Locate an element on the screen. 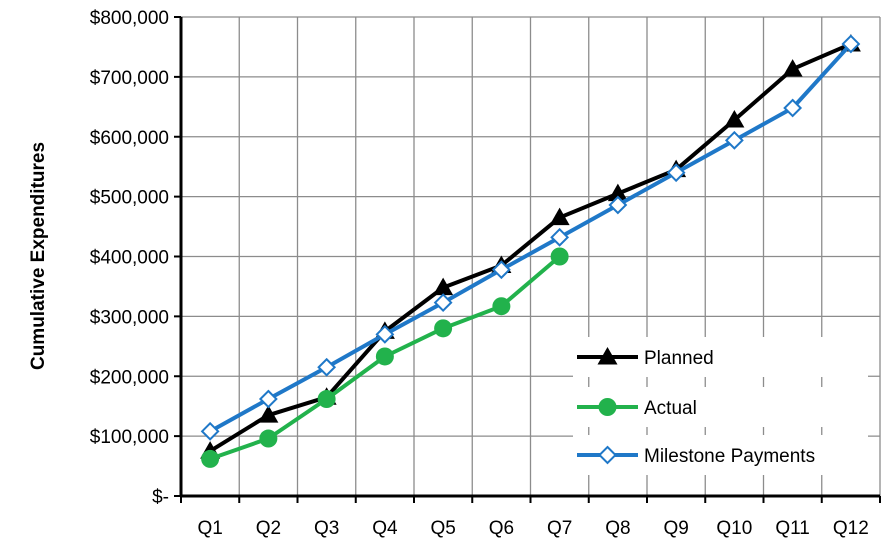 The height and width of the screenshot is (548, 896). legend: Planned Actual Milestone Payments is located at coordinates (720, 406).